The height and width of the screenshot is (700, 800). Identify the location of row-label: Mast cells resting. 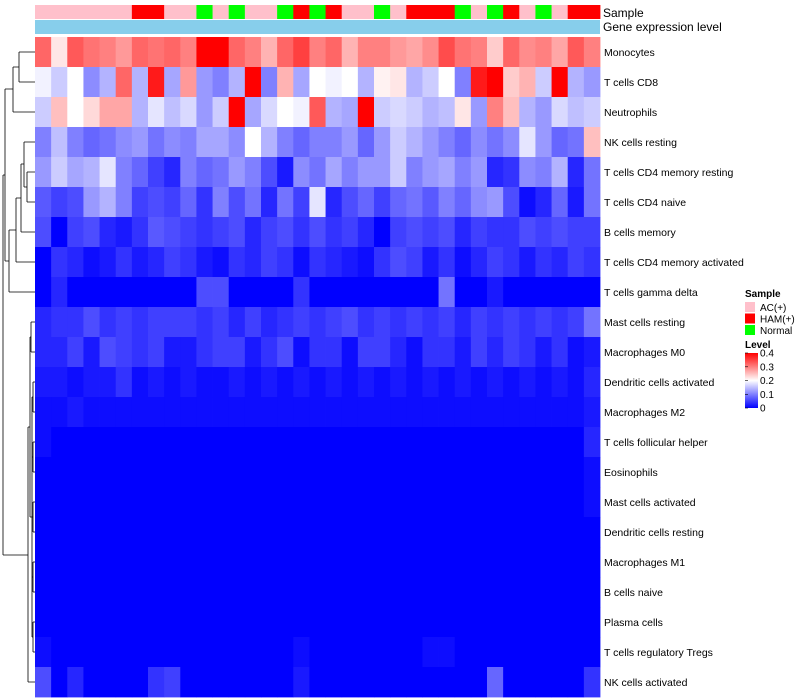
(644, 323).